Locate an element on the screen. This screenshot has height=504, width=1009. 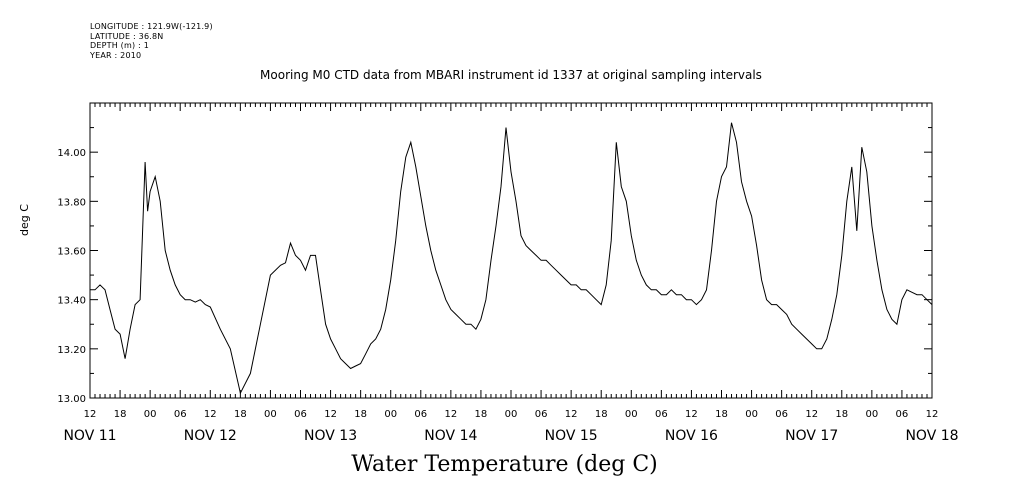
x-day-label: NOV 13 is located at coordinates (330, 436).